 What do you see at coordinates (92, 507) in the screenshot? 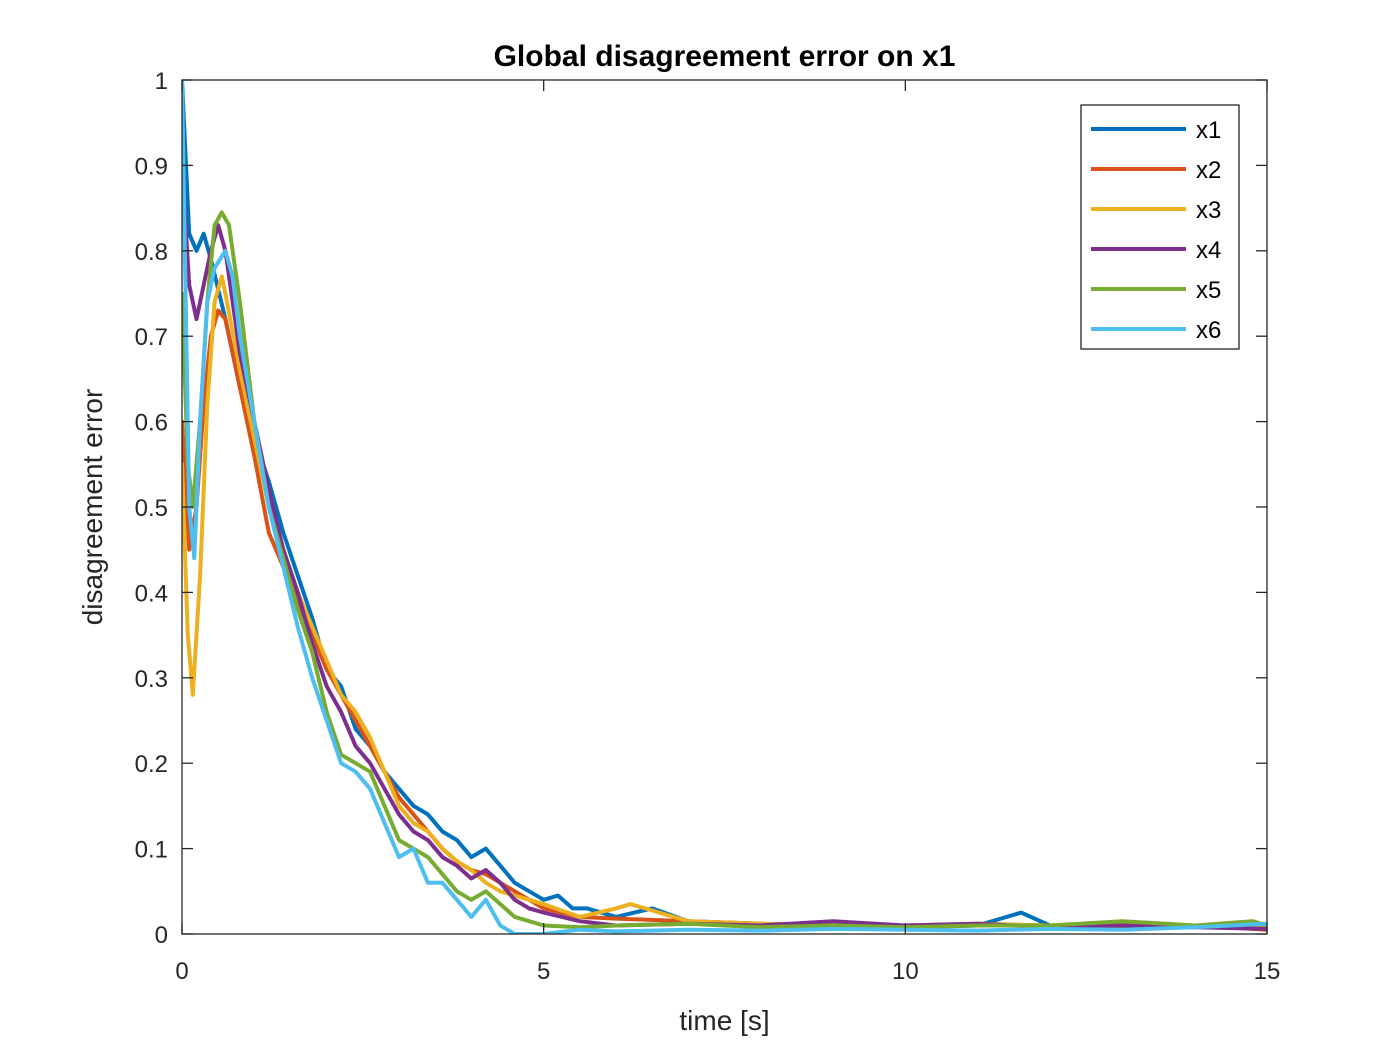
I see `y-axis-label: disagreement error` at bounding box center [92, 507].